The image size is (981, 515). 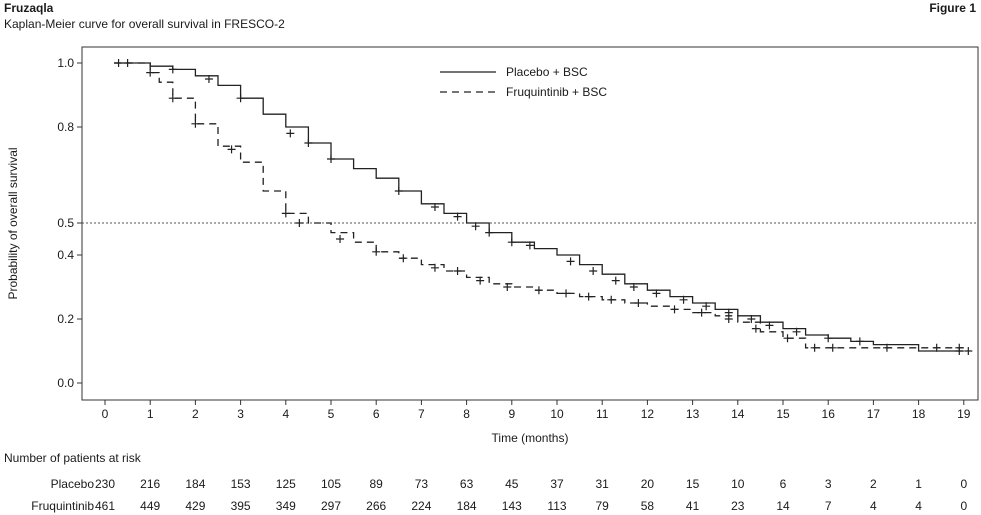 I want to click on risk-cell: 143, so click(x=511, y=506).